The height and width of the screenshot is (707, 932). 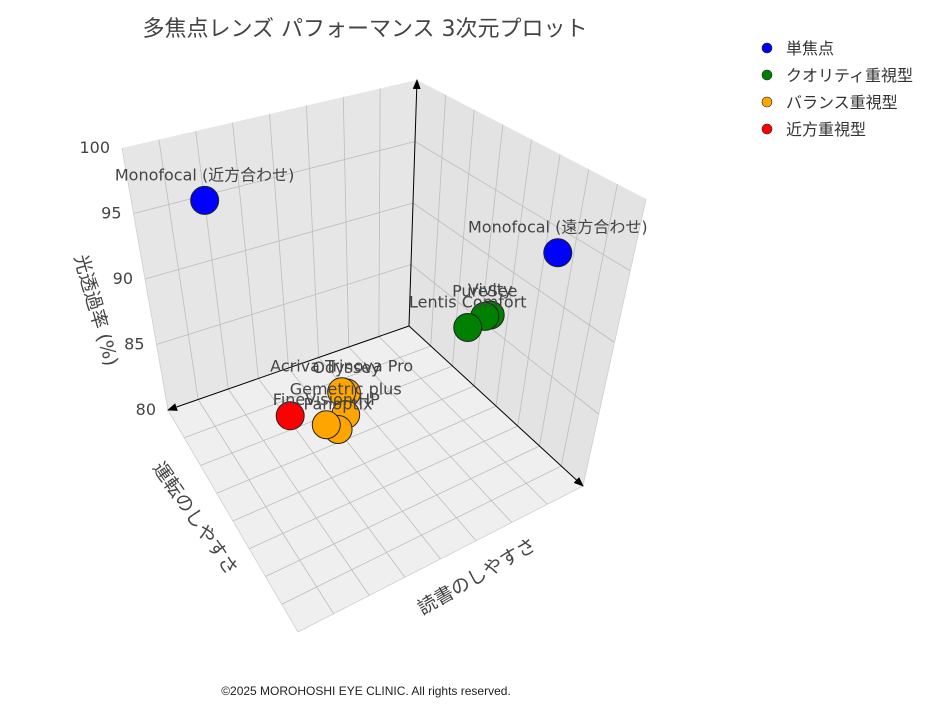 I want to click on z-tick-labels: 80 85 90 95 100, so click(x=117, y=278).